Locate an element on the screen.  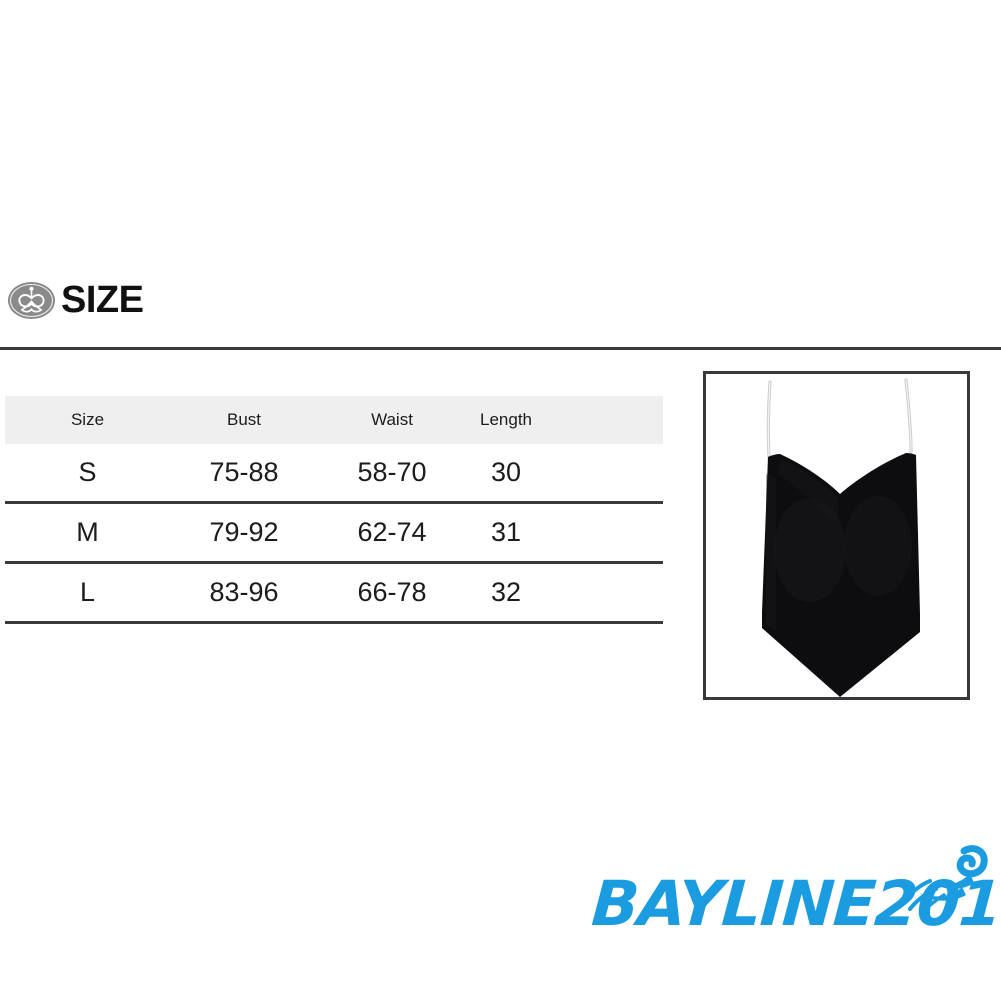
cell-waist: 62-74 is located at coordinates (392, 533).